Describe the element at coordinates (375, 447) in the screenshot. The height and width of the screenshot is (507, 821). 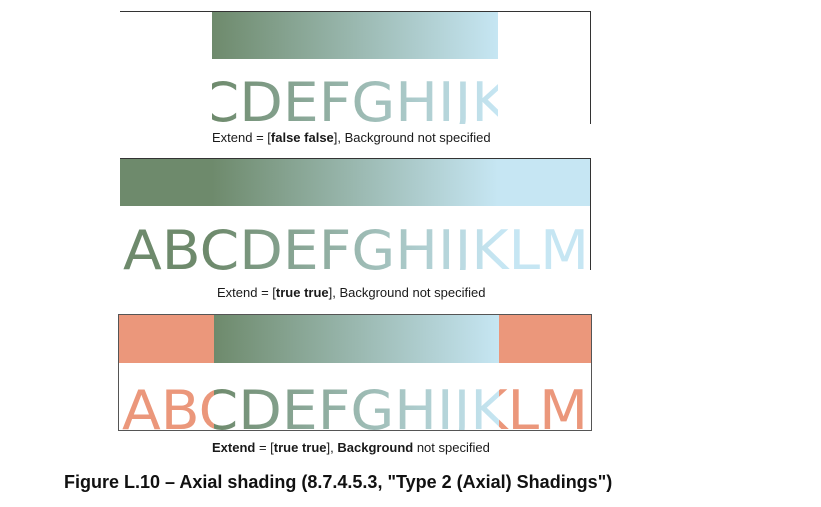
I see `caption-background-label: Background` at that location.